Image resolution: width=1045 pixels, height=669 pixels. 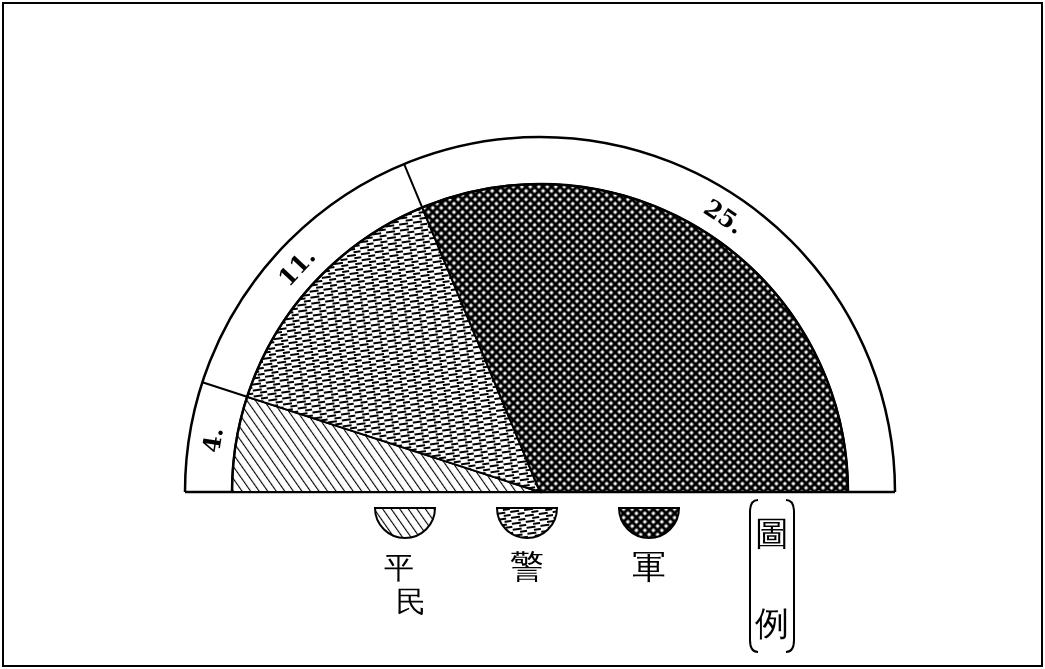 I want to click on data-label: 25., so click(x=724, y=216).